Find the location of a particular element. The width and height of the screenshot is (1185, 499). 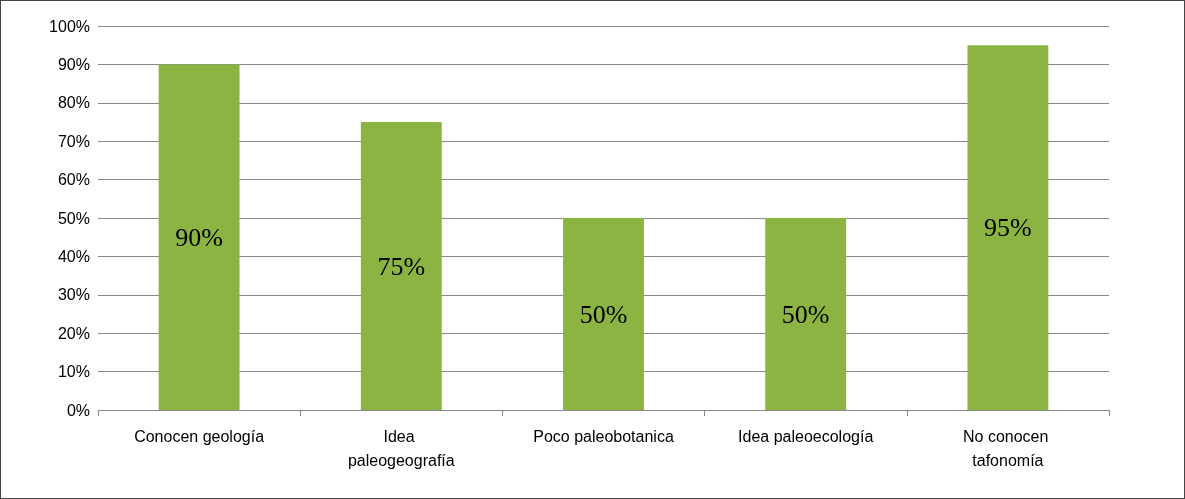

x-tick-label: Idea paleoecología is located at coordinates (806, 436).